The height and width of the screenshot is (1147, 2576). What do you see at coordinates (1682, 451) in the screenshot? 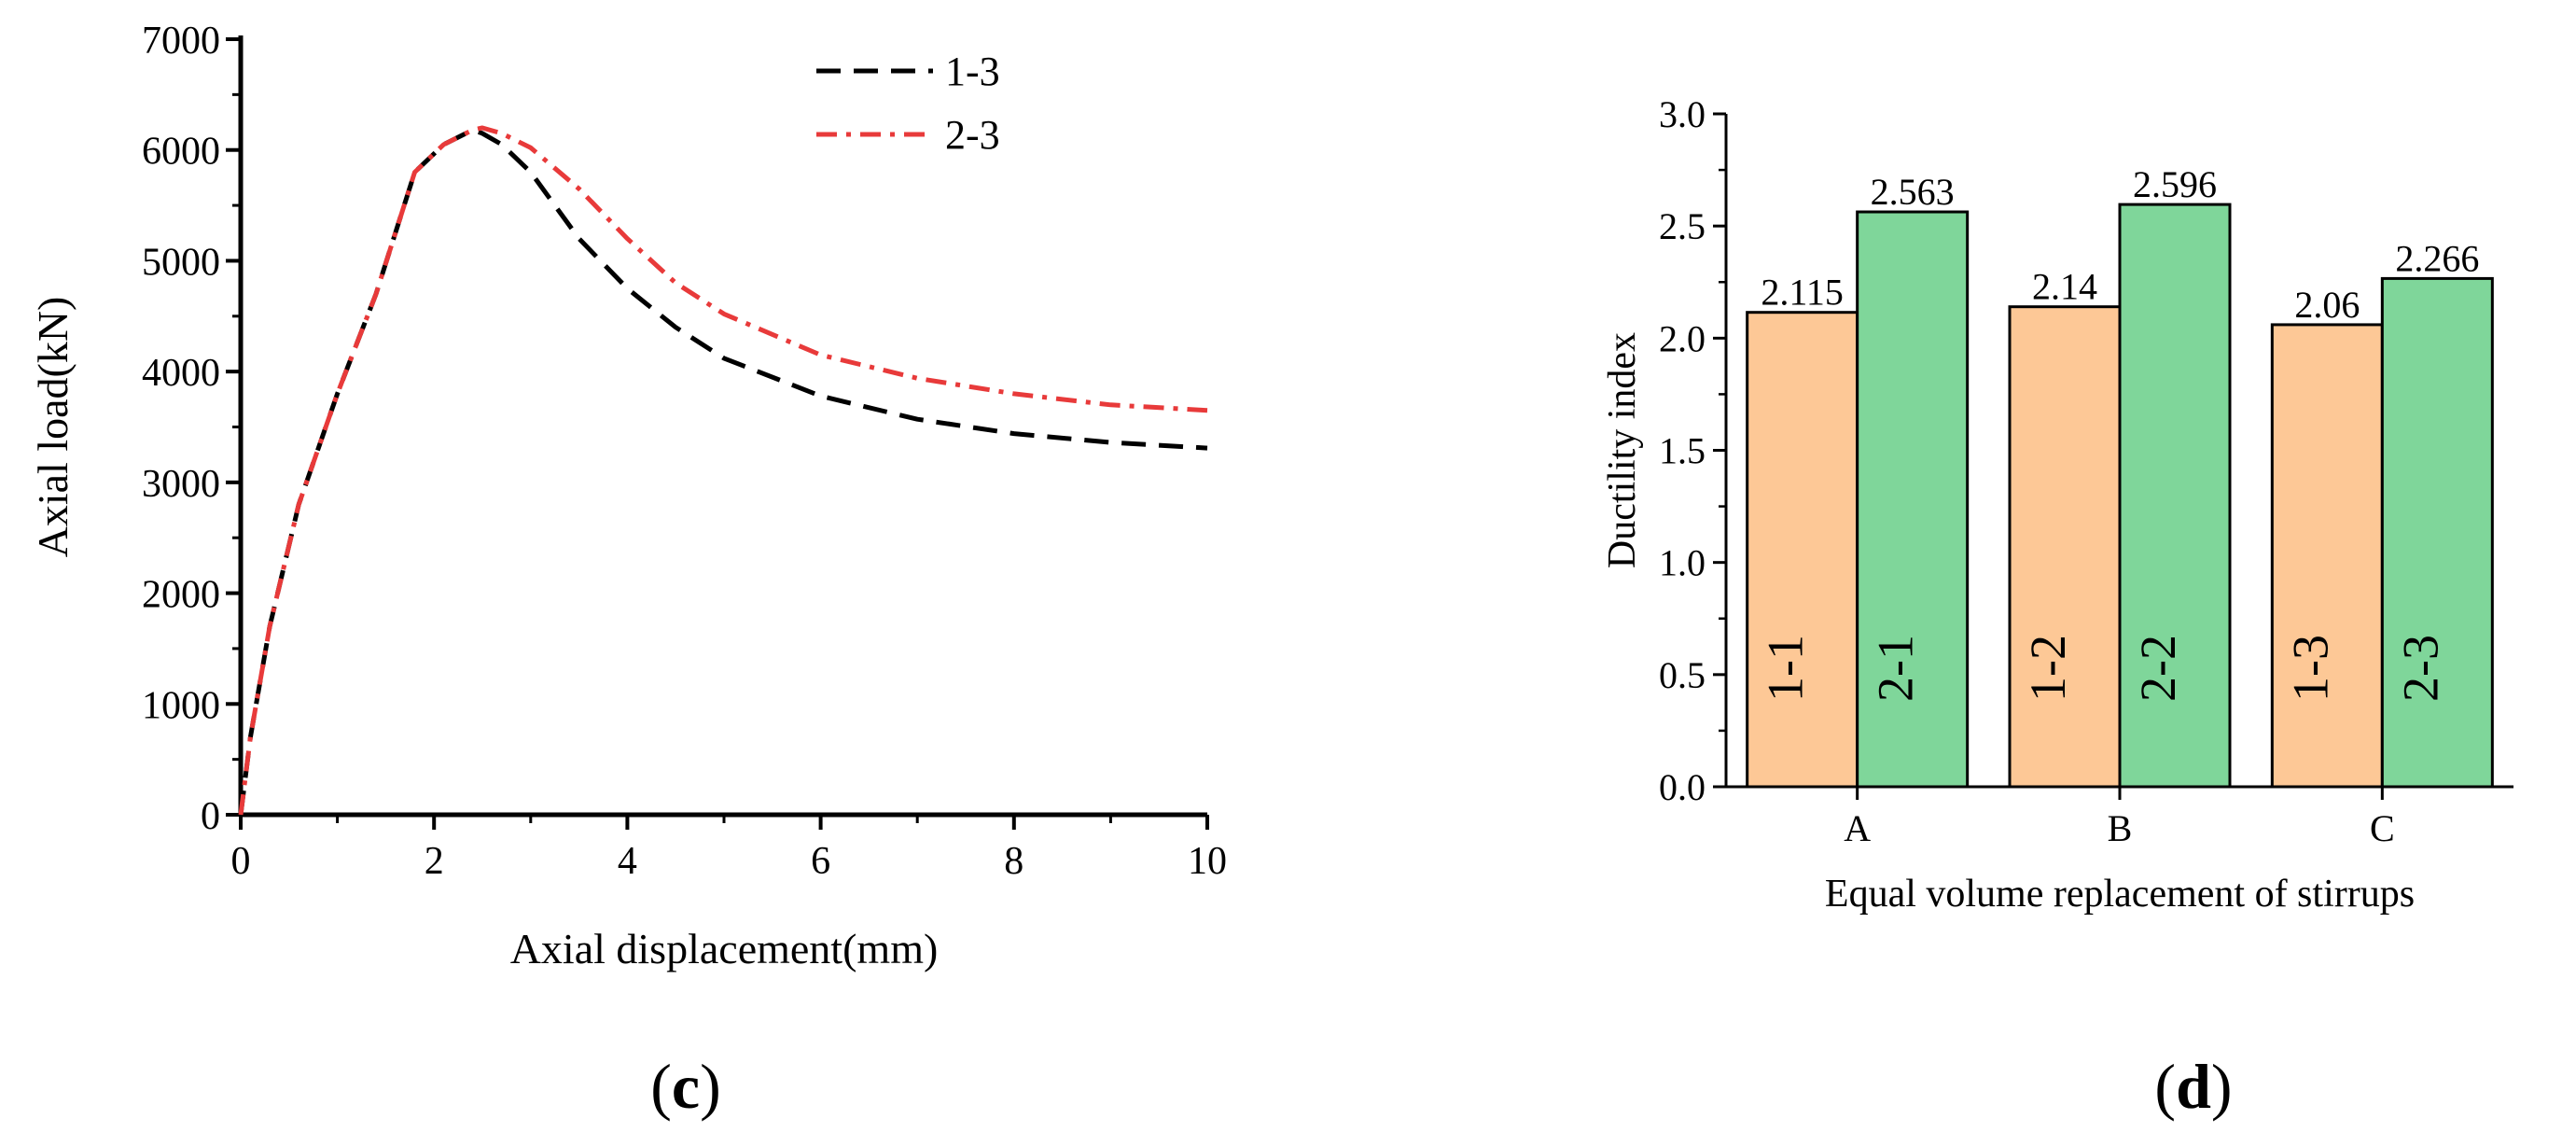
I see `y-tick-label: 1.5` at bounding box center [1682, 451].